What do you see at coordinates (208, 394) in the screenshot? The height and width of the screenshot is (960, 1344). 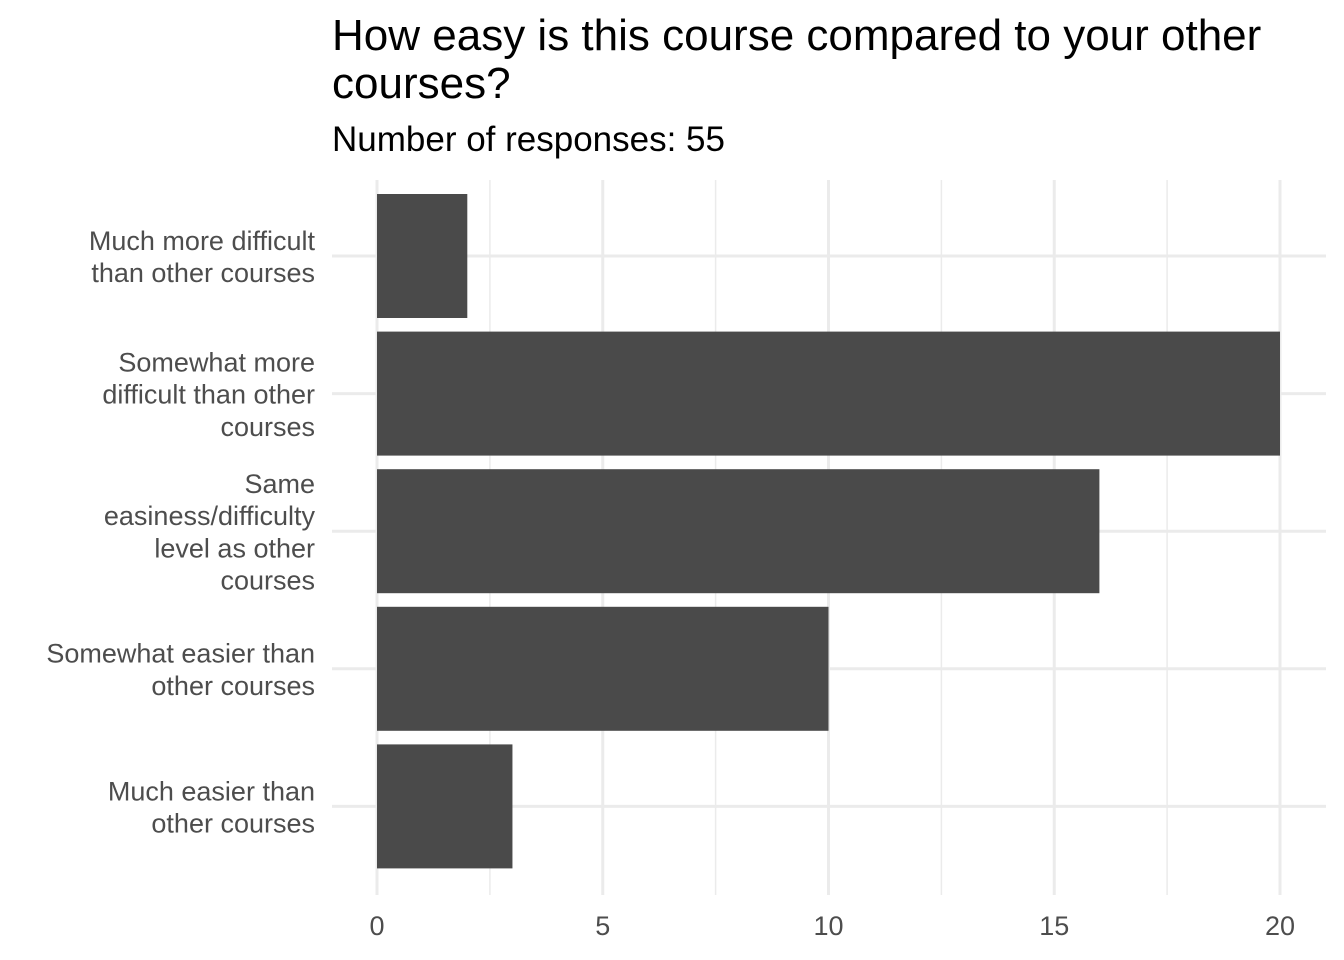 I see `category-label: Somewhat more difficult than other courses` at bounding box center [208, 394].